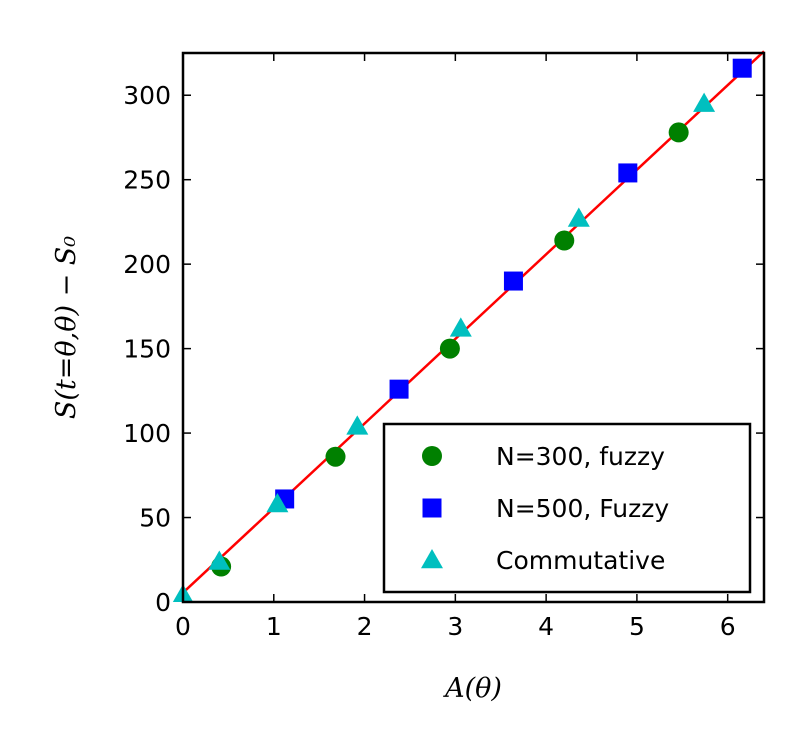 This screenshot has width=800, height=750. I want to click on x-tick-label: 2, so click(365, 626).